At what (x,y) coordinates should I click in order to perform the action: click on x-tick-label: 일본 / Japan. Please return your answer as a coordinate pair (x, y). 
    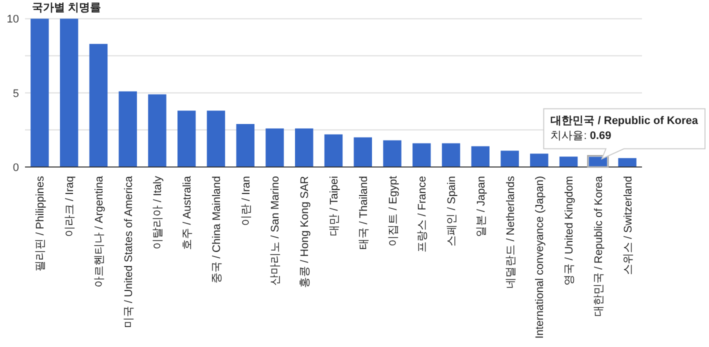
    Looking at the image, I should click on (481, 207).